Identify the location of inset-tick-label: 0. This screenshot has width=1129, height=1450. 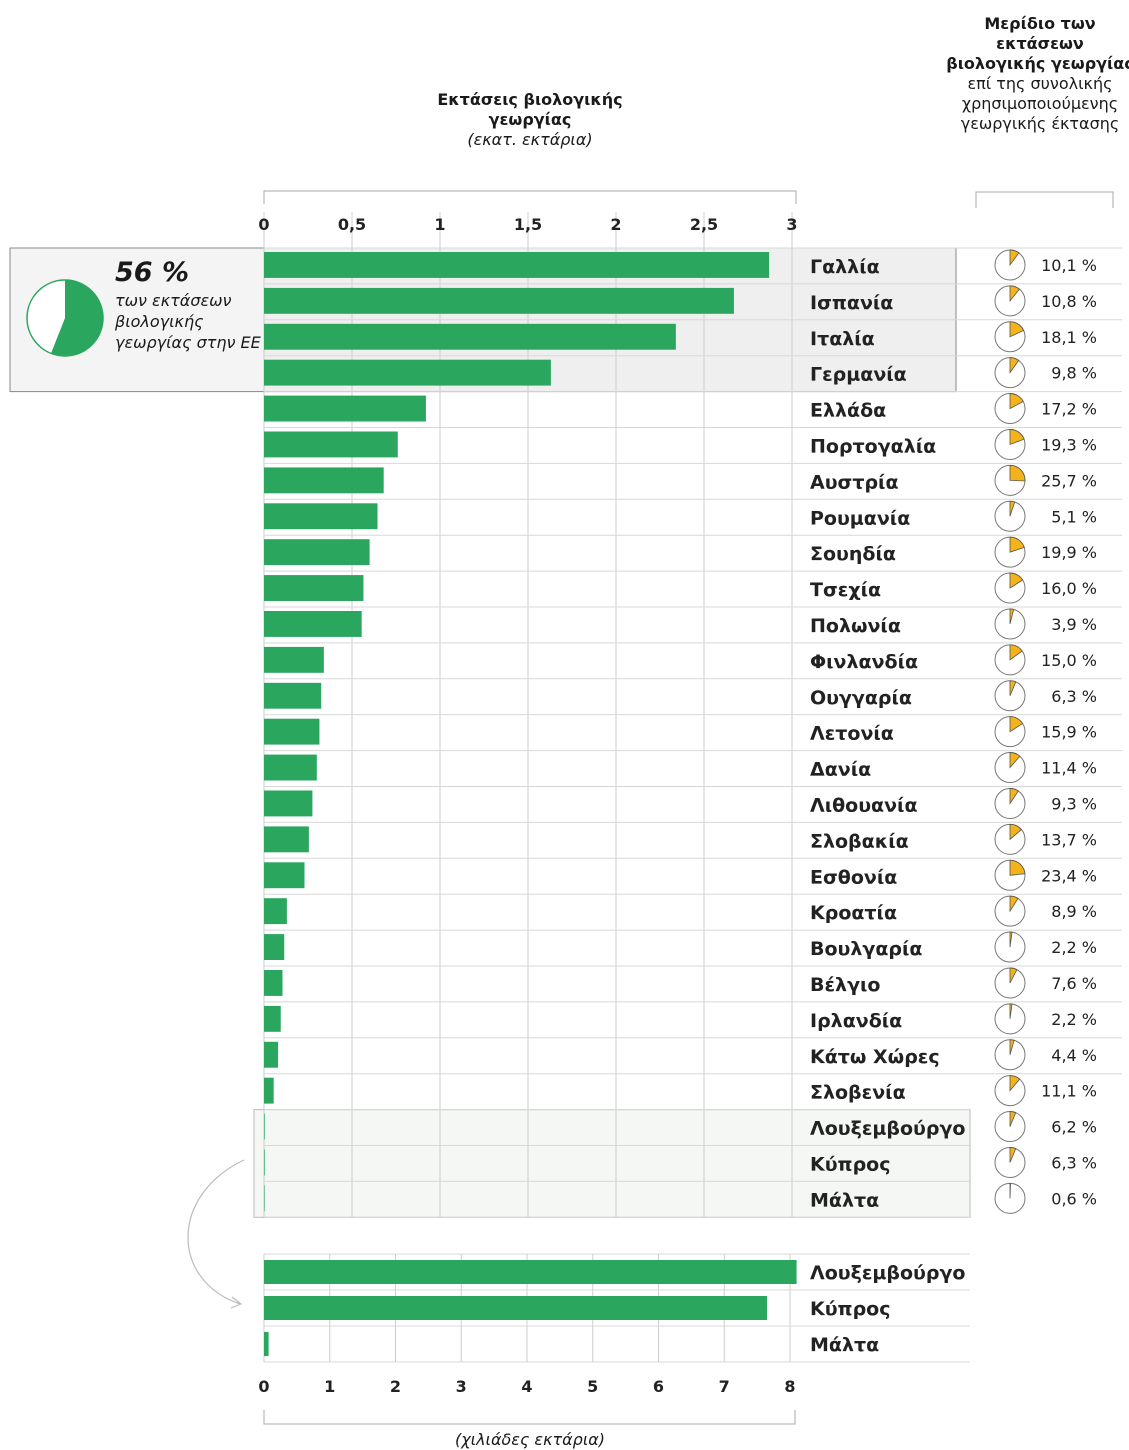
(263, 1386).